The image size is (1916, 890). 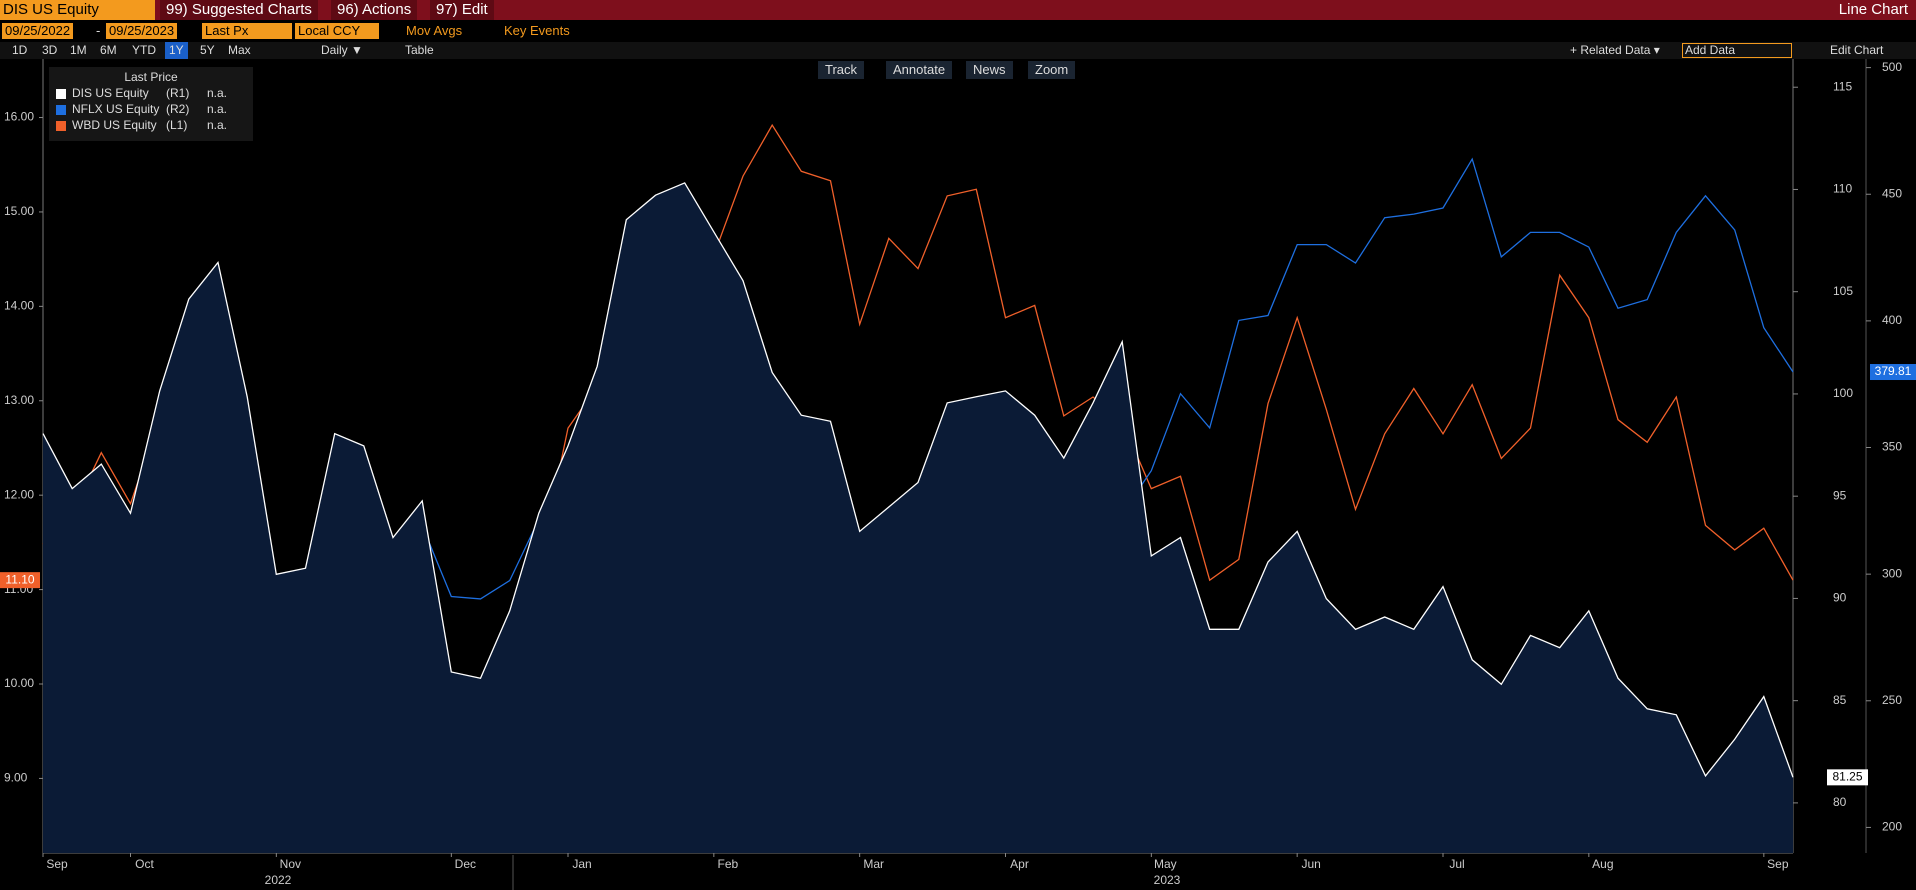 I want to click on y3-tick-label: 250, so click(x=1892, y=700).